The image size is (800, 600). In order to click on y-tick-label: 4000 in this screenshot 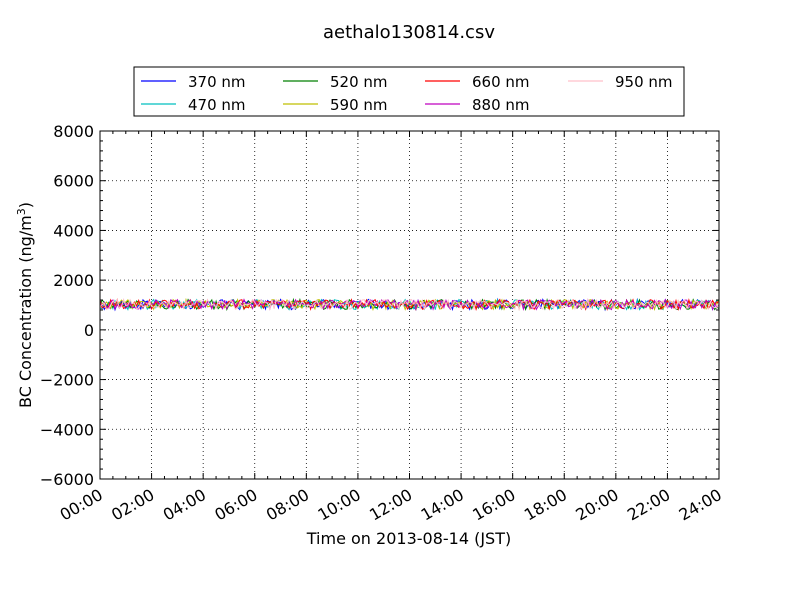, I will do `click(73, 230)`.